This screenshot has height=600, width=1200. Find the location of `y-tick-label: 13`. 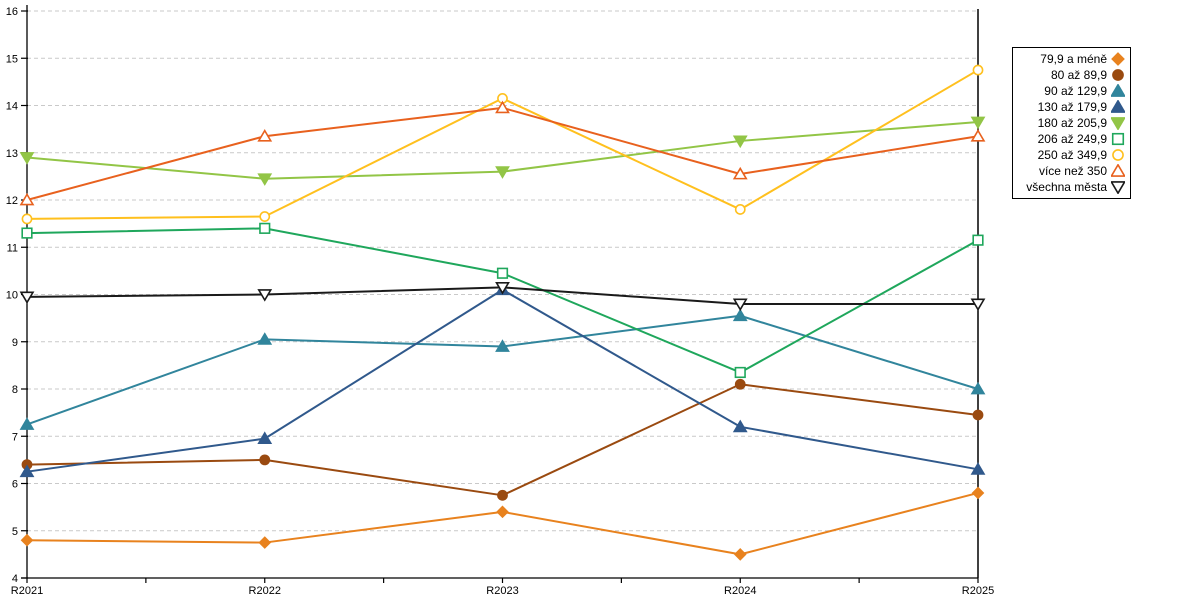

y-tick-label: 13 is located at coordinates (12, 154).